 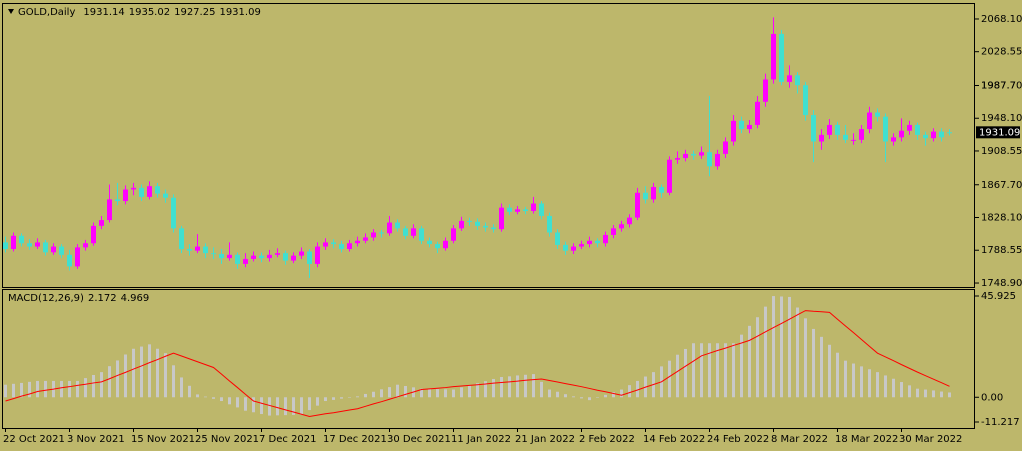 I want to click on menu-arrow, so click(x=11, y=11).